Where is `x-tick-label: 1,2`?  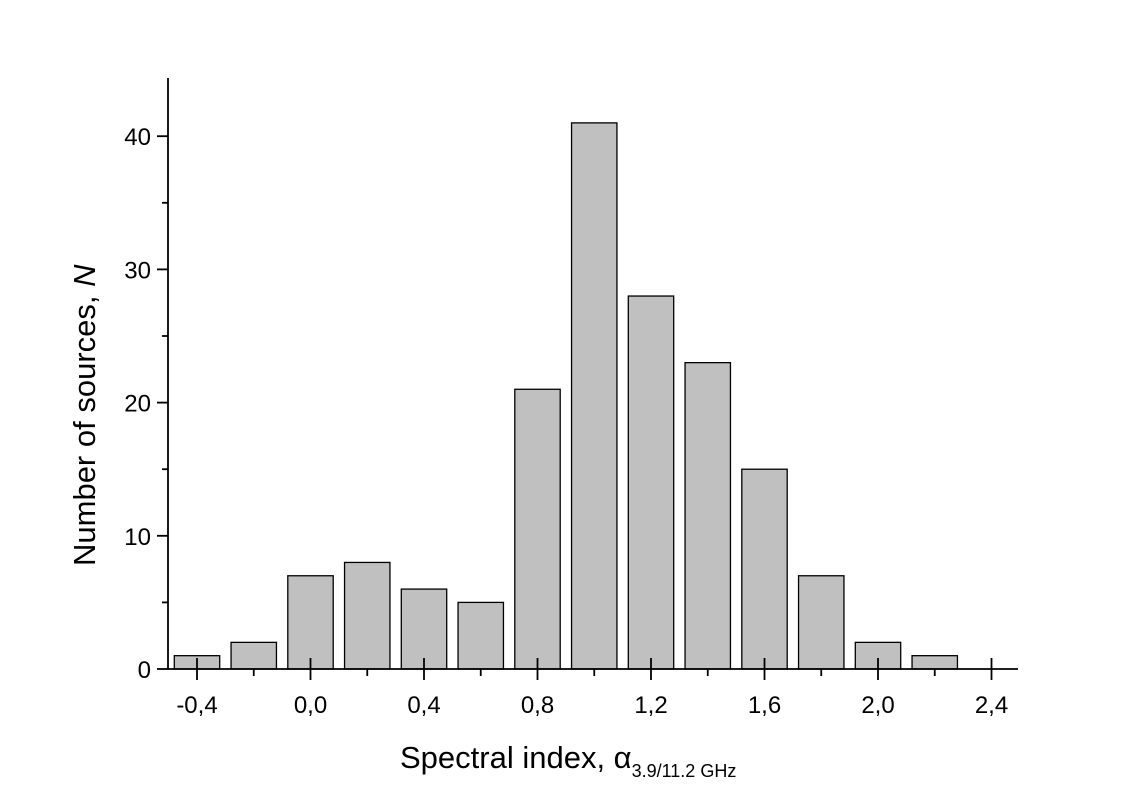 x-tick-label: 1,2 is located at coordinates (650, 705).